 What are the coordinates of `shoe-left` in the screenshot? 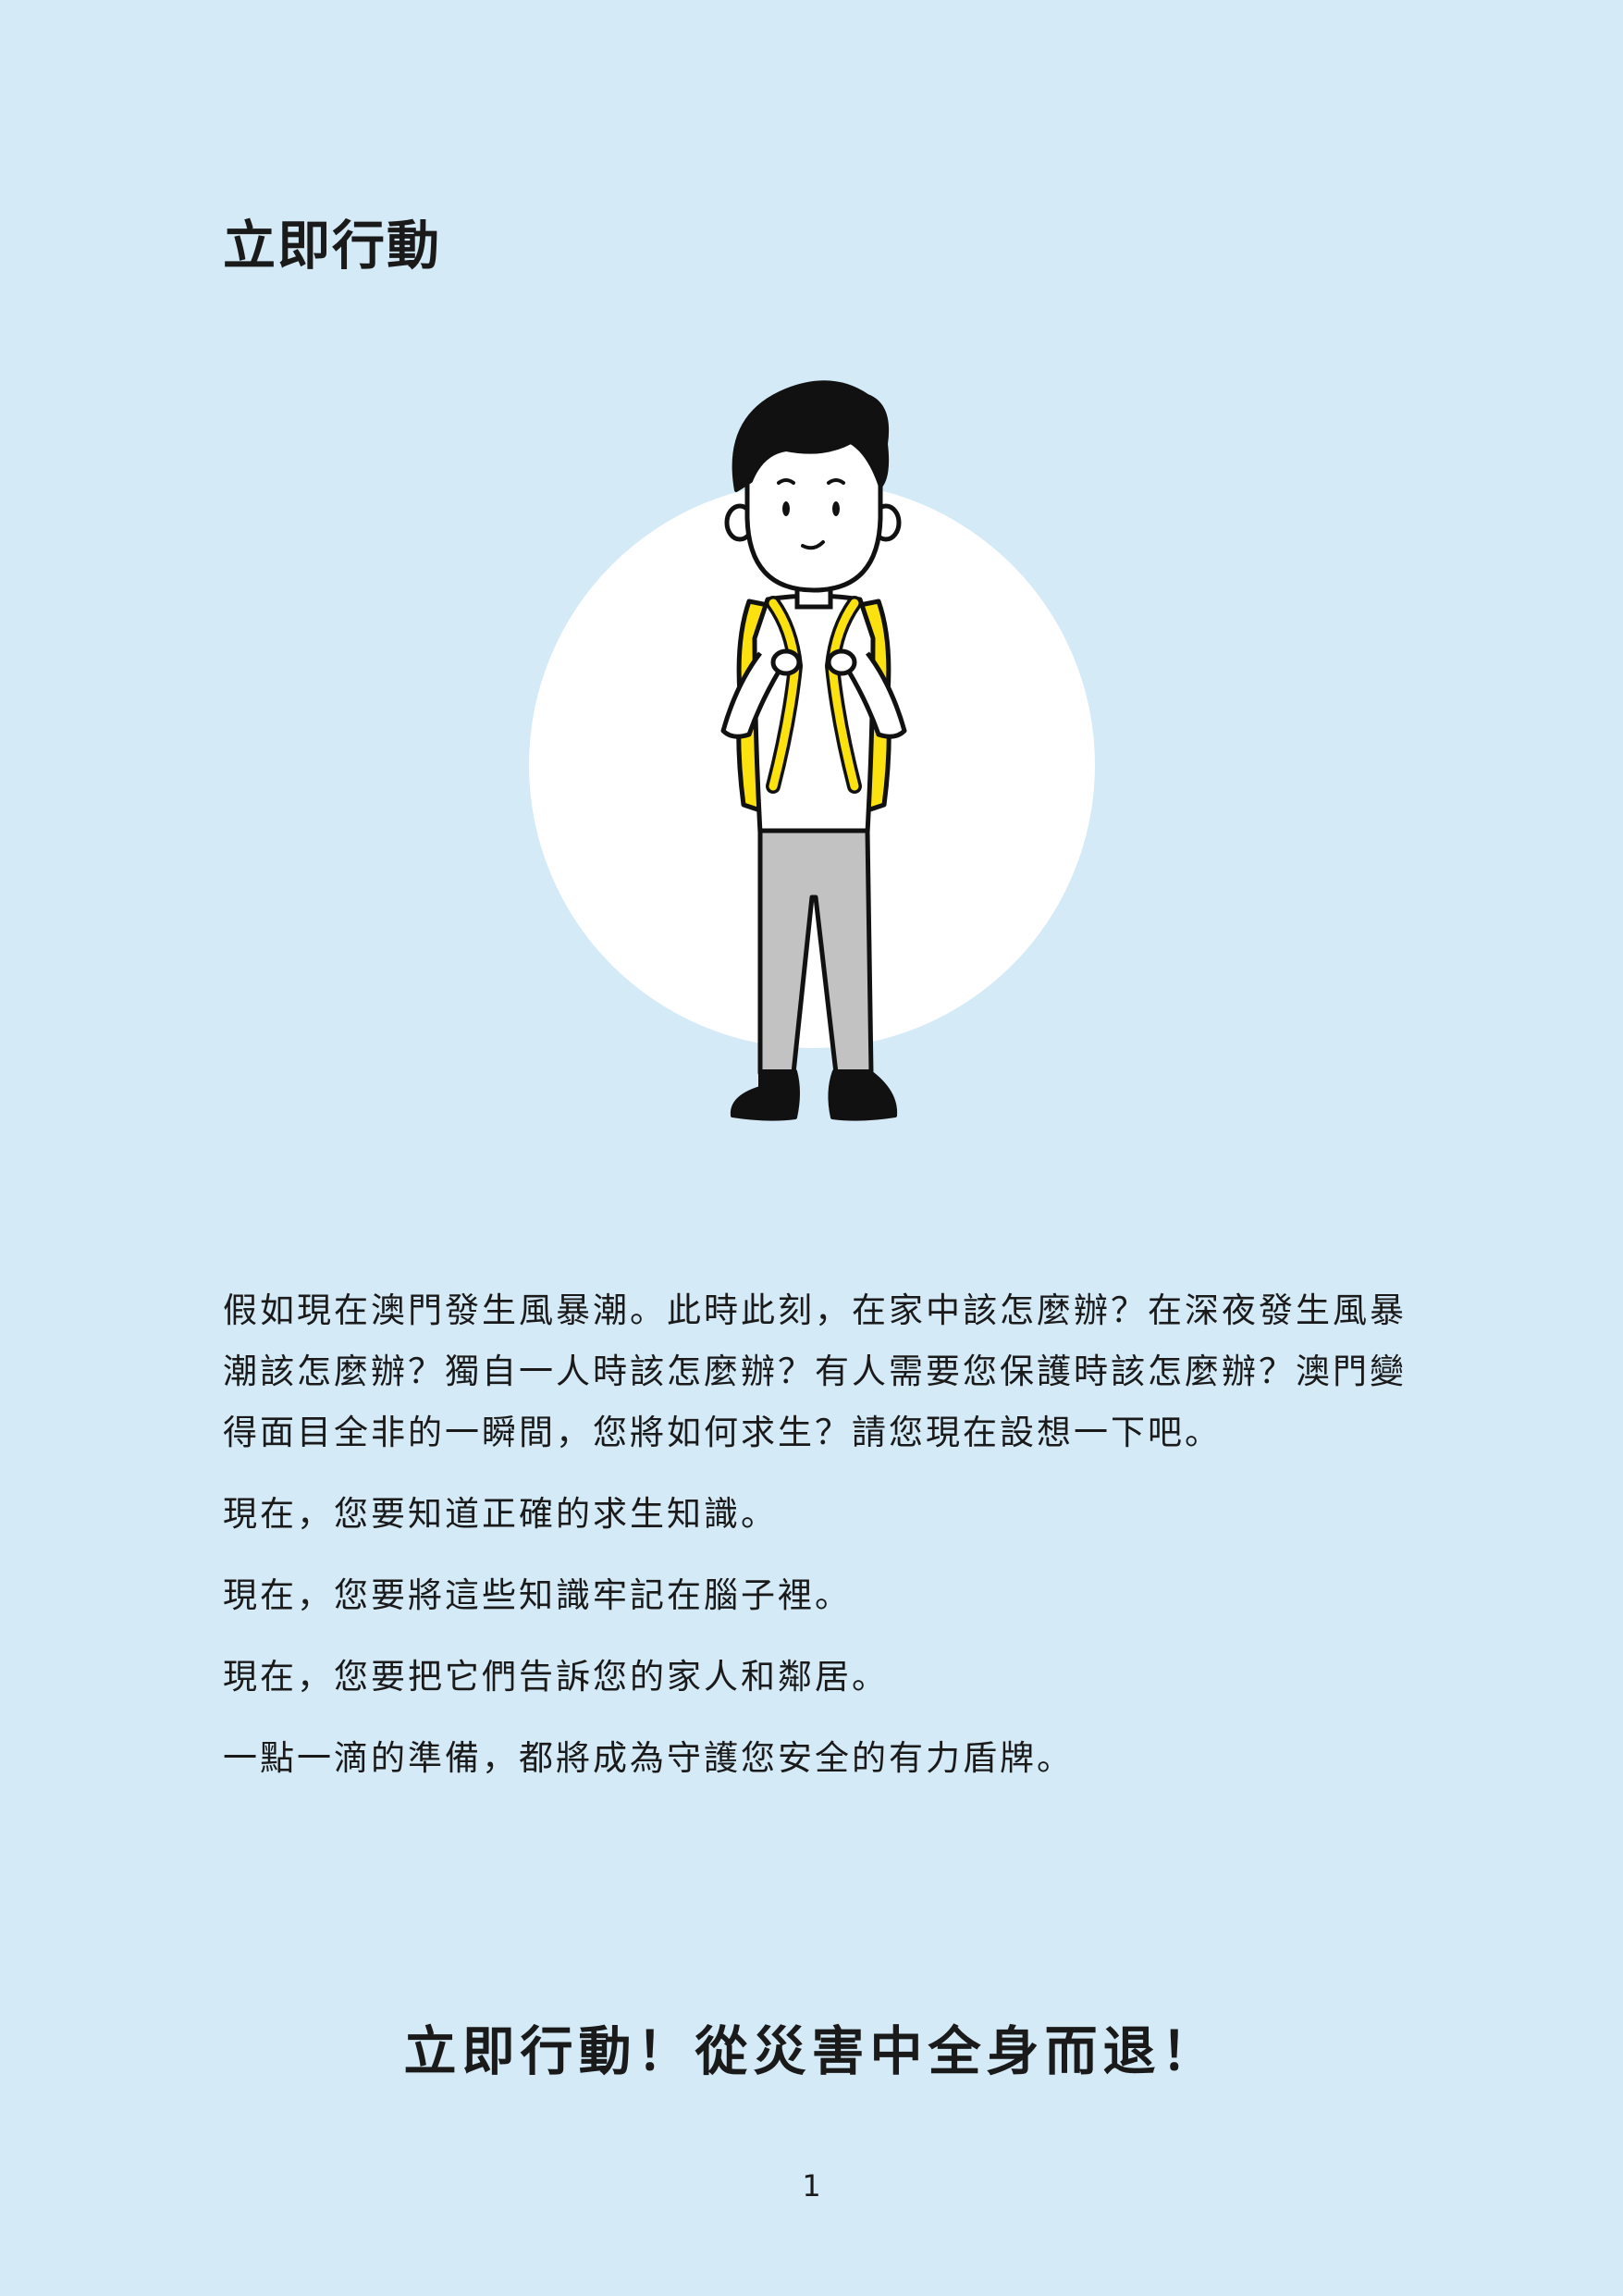 It's located at (765, 1095).